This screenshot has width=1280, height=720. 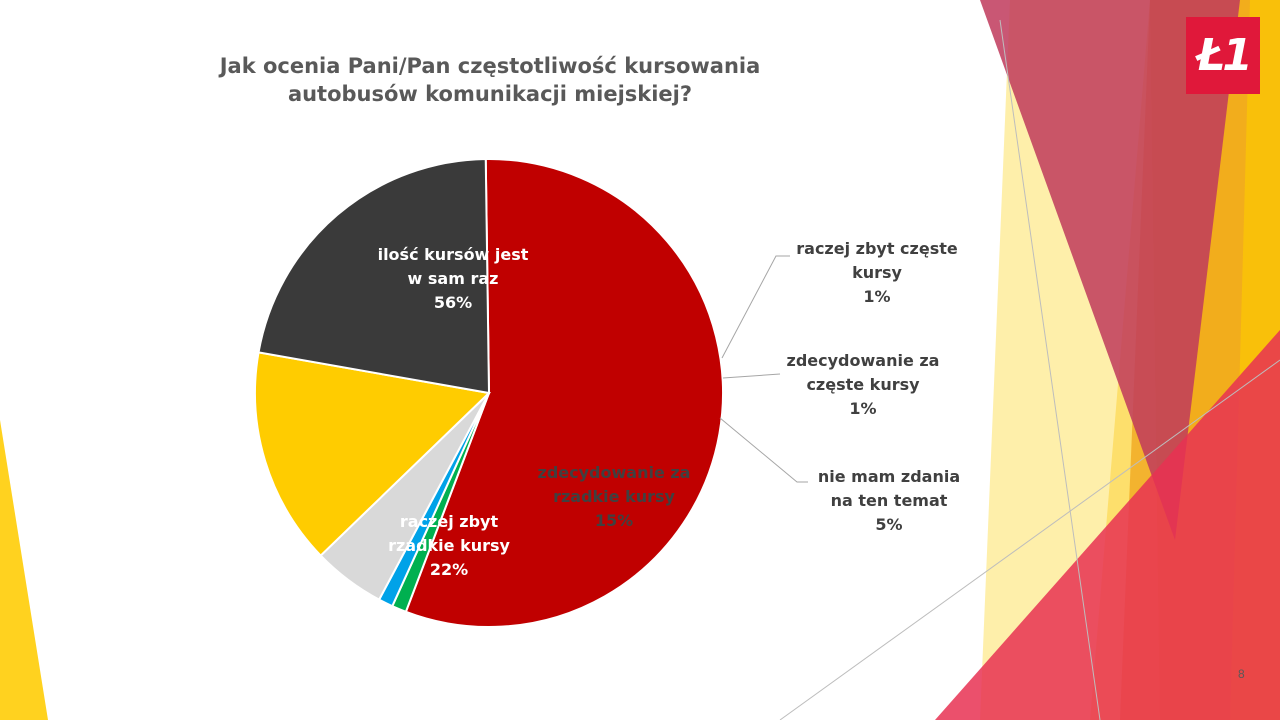 I want to click on slice-category-label-1: kursy, so click(x=877, y=272).